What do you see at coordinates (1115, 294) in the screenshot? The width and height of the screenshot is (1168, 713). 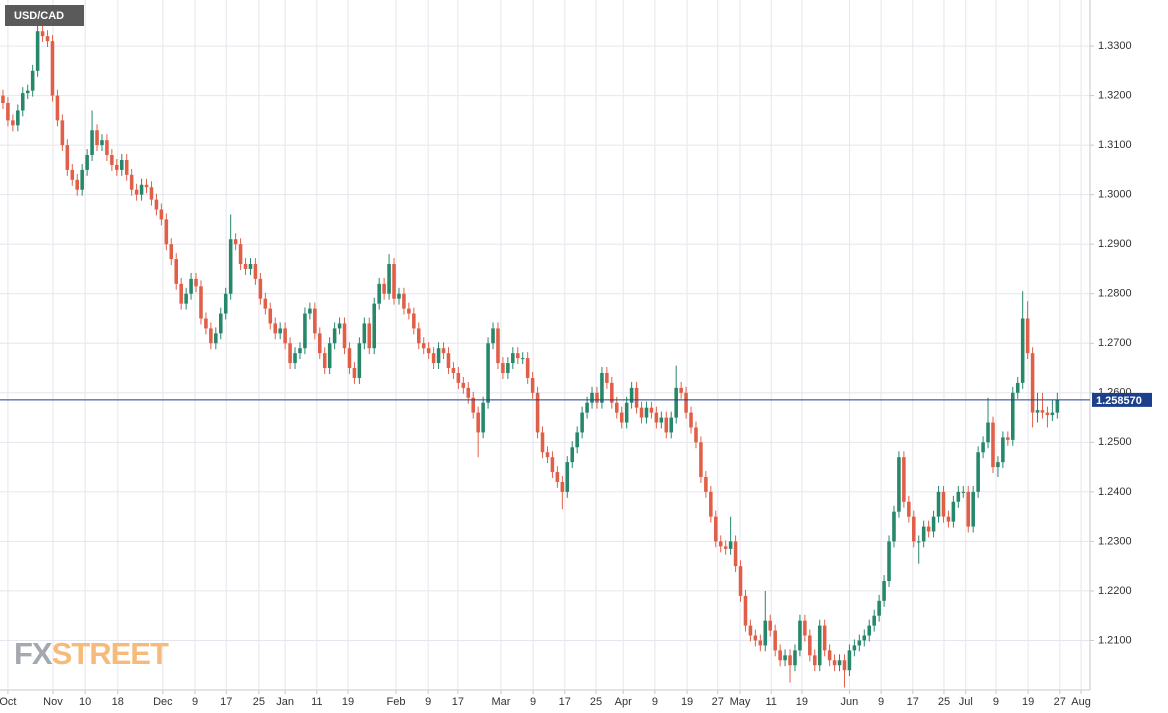 I see `y-tick-label: 1.2800` at bounding box center [1115, 294].